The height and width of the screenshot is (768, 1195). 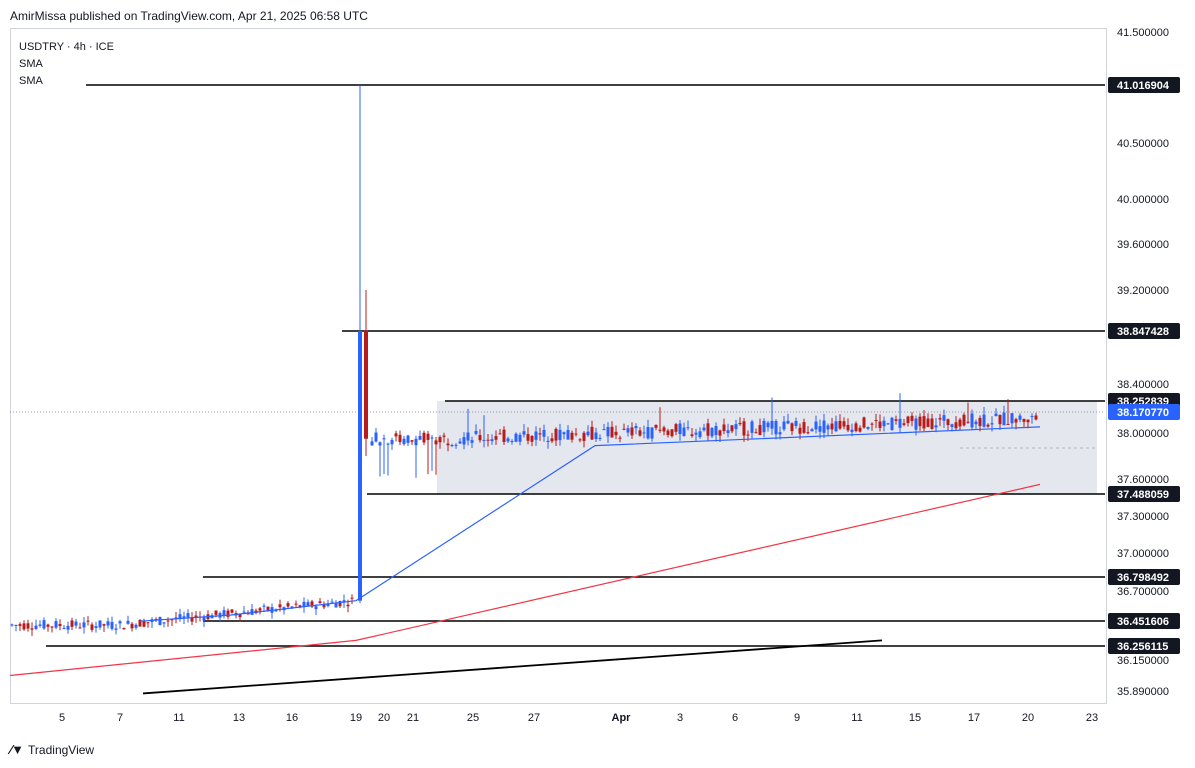 What do you see at coordinates (31, 64) in the screenshot?
I see `indicator-sma-1: SMA` at bounding box center [31, 64].